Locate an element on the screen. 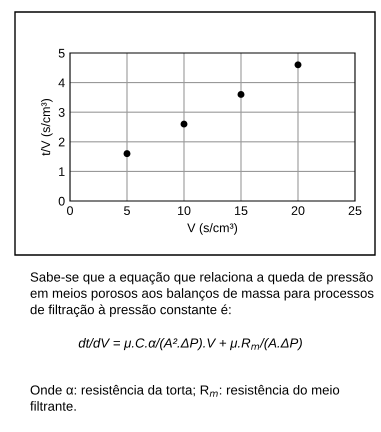 The height and width of the screenshot is (432, 381). y-tick-label: 1 is located at coordinates (62, 171).